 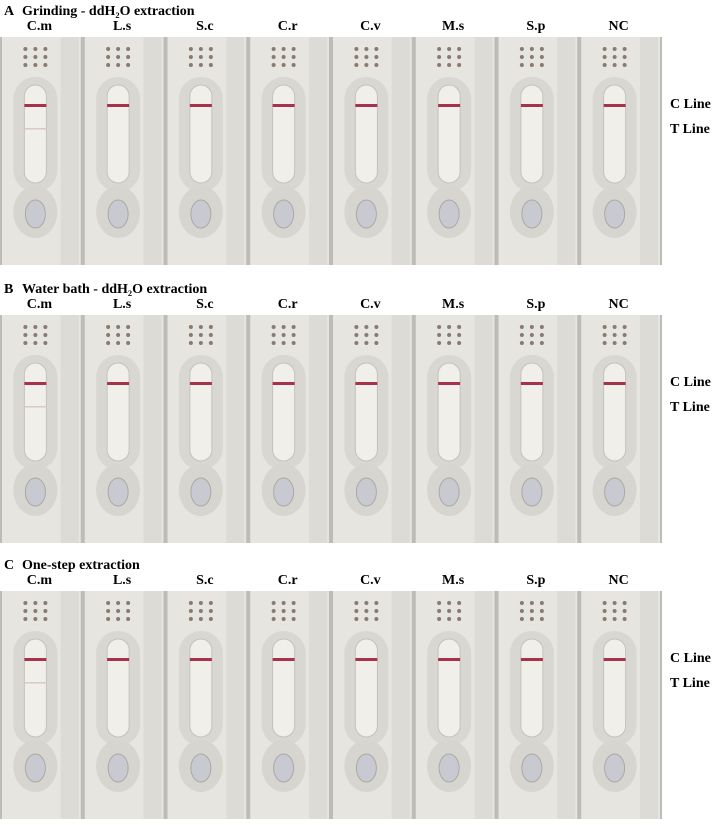 I want to click on strip-label: NC, so click(x=619, y=26).